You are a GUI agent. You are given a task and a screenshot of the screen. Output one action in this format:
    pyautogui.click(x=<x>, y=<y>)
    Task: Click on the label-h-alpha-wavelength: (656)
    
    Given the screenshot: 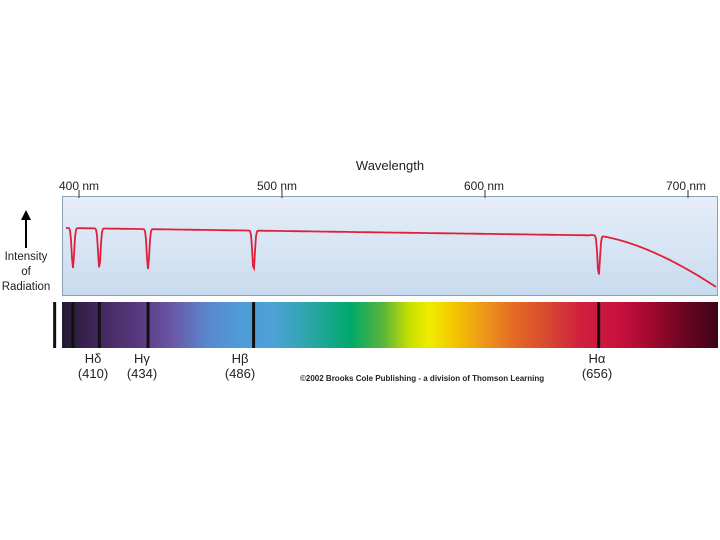 What is the action you would take?
    pyautogui.click(x=597, y=373)
    